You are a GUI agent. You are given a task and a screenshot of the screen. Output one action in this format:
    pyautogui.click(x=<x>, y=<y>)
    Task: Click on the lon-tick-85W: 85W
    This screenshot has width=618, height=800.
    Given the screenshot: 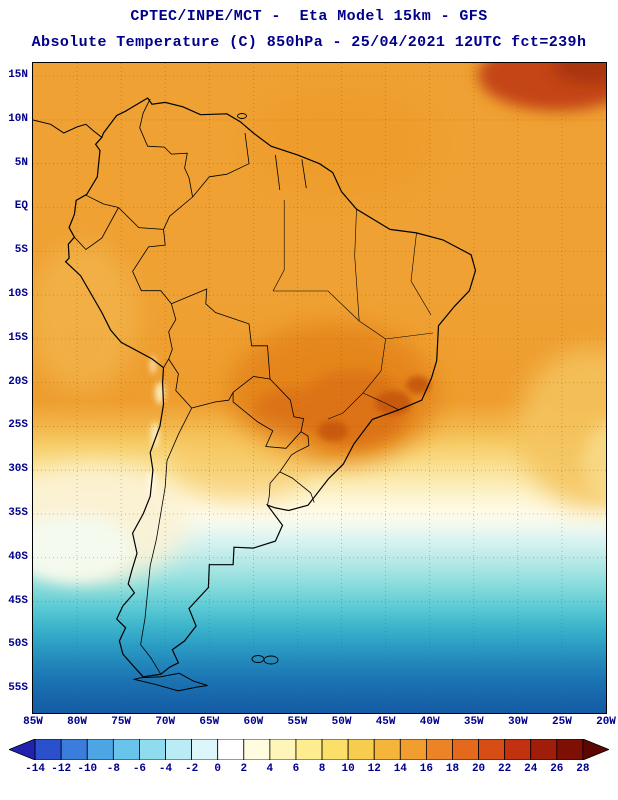 What is the action you would take?
    pyautogui.click(x=33, y=722)
    